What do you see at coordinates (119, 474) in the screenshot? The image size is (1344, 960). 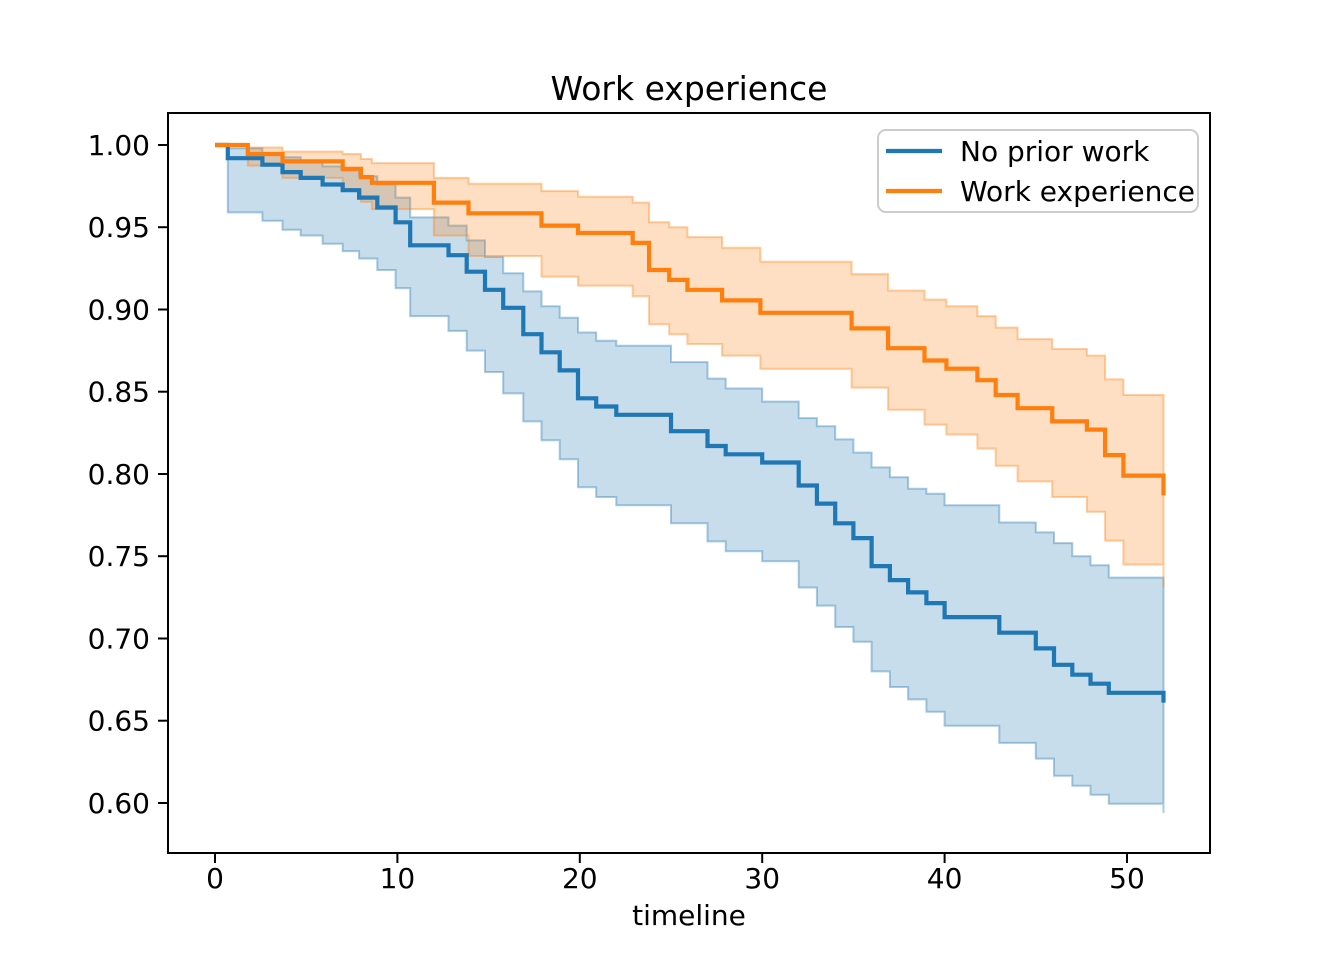 I see `y-tick-label: 0.80` at bounding box center [119, 474].